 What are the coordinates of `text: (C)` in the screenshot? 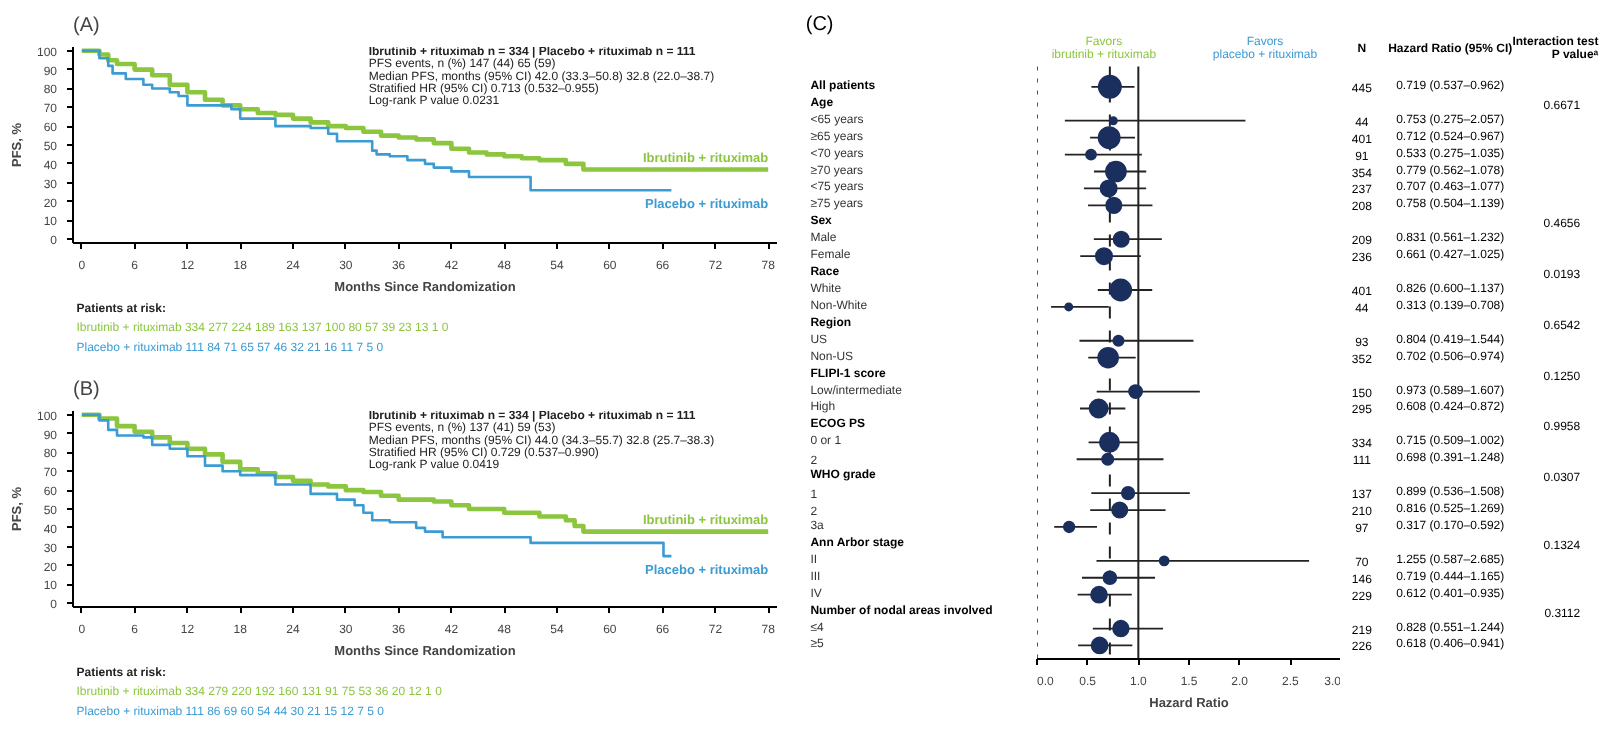 It's located at (819, 25).